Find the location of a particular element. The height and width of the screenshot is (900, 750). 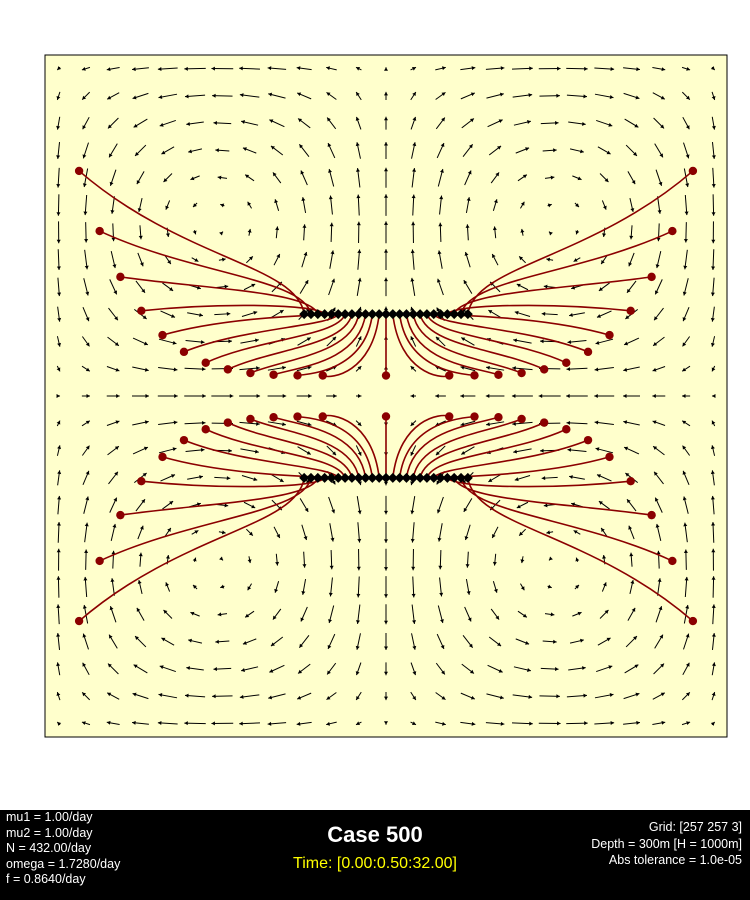

param-tolerance: Abs tolerance = 1.0e-05 is located at coordinates (675, 860).